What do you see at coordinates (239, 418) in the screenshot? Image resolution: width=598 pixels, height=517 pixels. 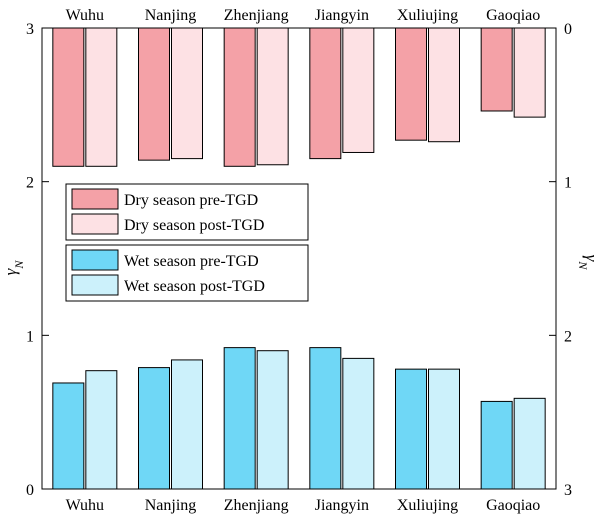 I see `bar-wet-season-pre-tgd-zhenjiang` at bounding box center [239, 418].